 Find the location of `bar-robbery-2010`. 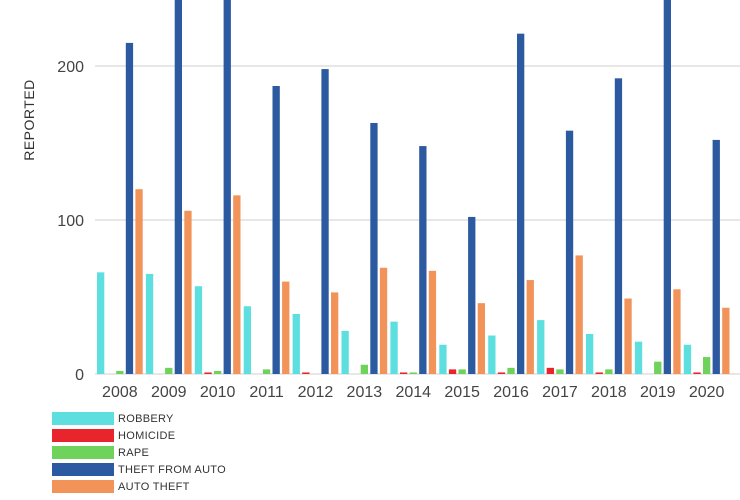

bar-robbery-2010 is located at coordinates (198, 330).